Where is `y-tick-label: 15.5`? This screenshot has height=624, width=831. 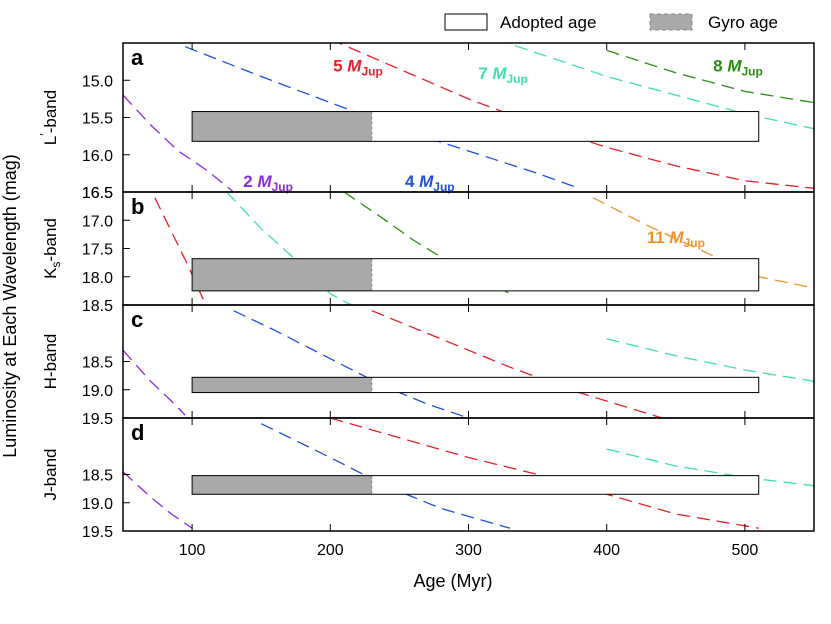
y-tick-label: 15.5 is located at coordinates (97, 119).